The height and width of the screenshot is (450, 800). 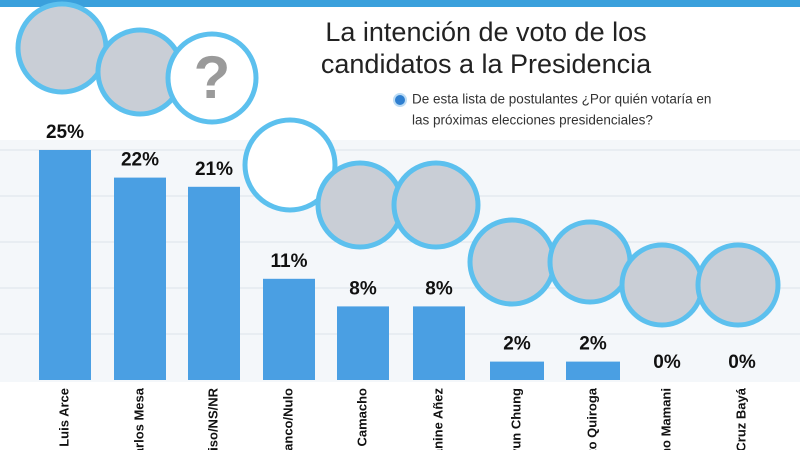 What do you see at coordinates (63, 417) in the screenshot?
I see `x-tick-label: Luis Arce` at bounding box center [63, 417].